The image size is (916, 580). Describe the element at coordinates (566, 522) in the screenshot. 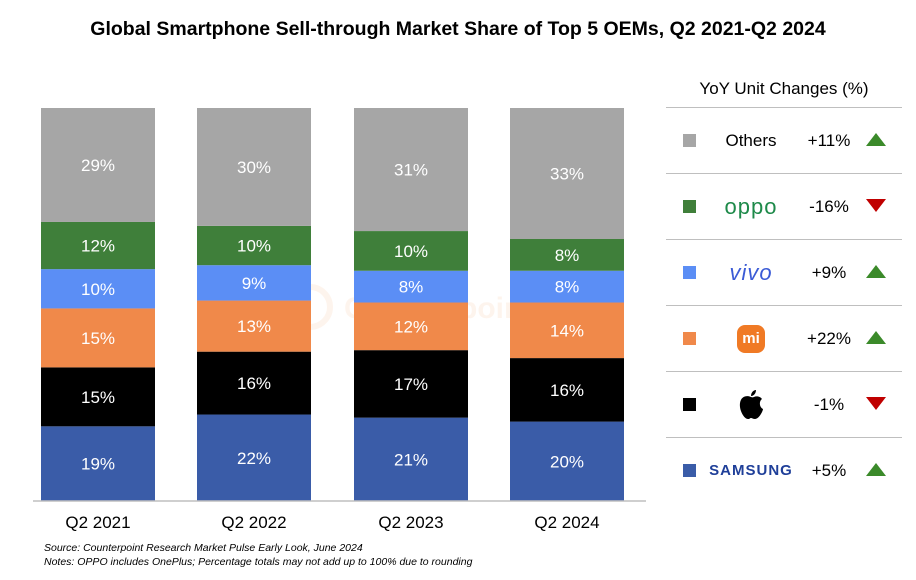

I see `x-tick-label-q2-2024: Q2 2024` at that location.